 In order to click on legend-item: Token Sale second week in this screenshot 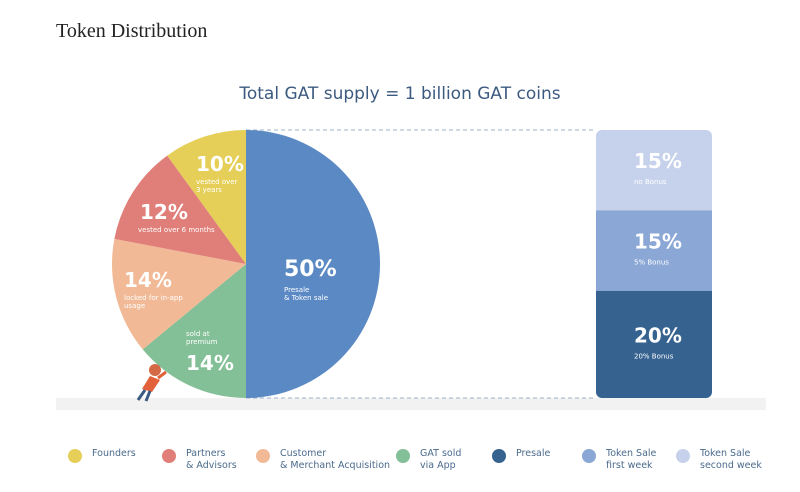, I will do `click(719, 460)`.